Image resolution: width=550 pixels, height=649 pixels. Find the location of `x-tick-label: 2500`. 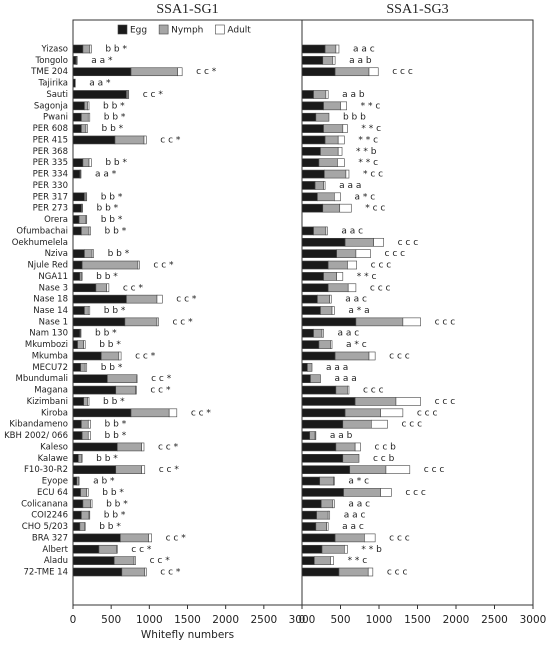

x-tick-label: 2500 is located at coordinates (494, 620).